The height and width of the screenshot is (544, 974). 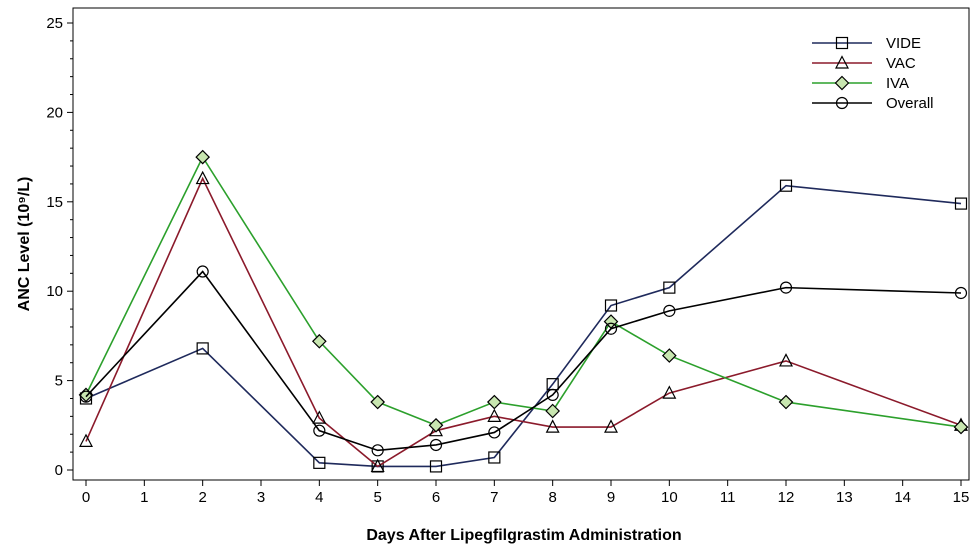 What do you see at coordinates (54, 291) in the screenshot?
I see `y-tick-label: 10` at bounding box center [54, 291].